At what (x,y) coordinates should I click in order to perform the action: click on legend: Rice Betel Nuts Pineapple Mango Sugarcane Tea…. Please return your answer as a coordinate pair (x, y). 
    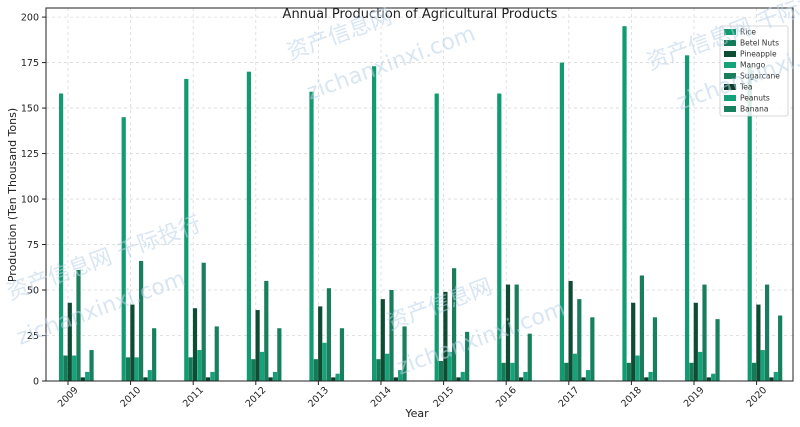
    Looking at the image, I should click on (754, 71).